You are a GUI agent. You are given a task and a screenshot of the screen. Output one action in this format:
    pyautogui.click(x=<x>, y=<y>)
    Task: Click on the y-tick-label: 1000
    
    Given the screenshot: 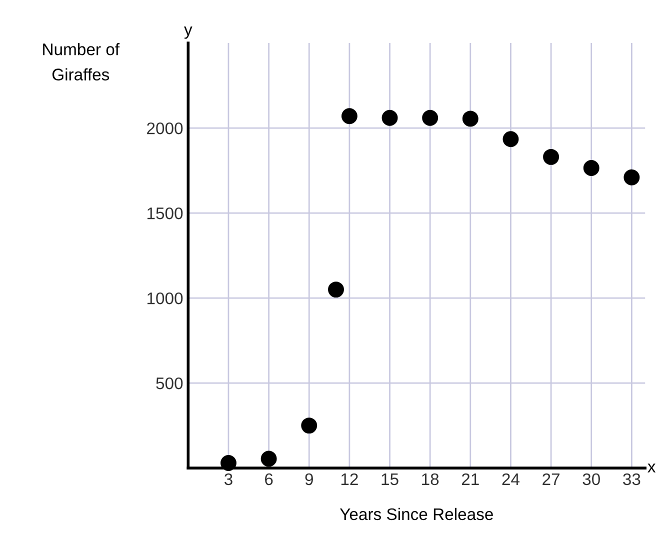 What is the action you would take?
    pyautogui.click(x=165, y=298)
    